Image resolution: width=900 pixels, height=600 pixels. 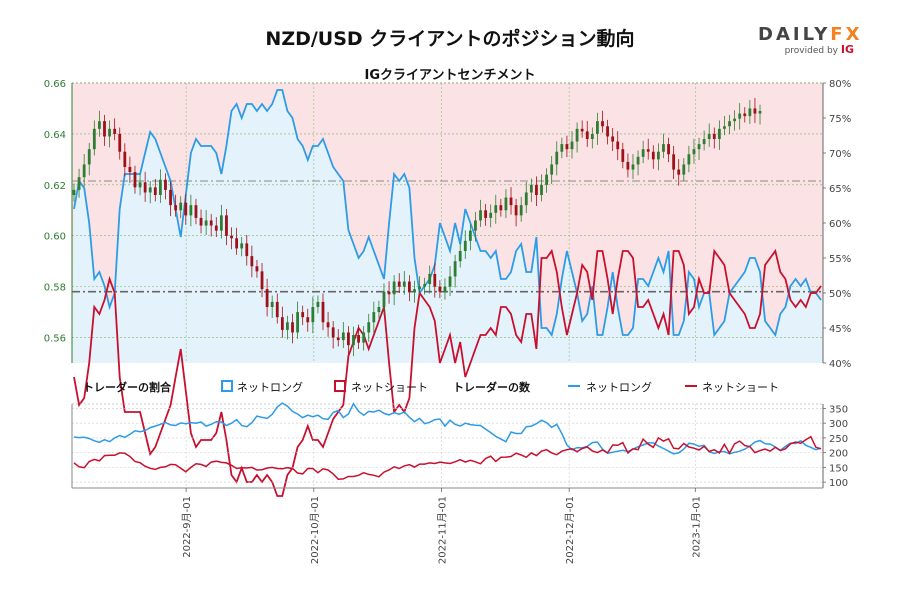 I want to click on date-tick-label: 2022-12月-01, so click(x=570, y=530).